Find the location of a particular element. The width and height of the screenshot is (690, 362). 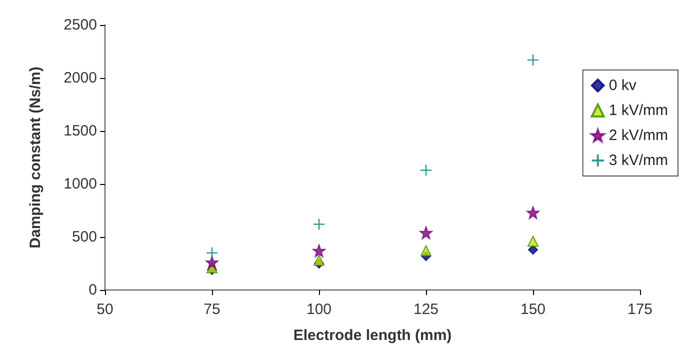

x-tick-label: 75 is located at coordinates (212, 309).